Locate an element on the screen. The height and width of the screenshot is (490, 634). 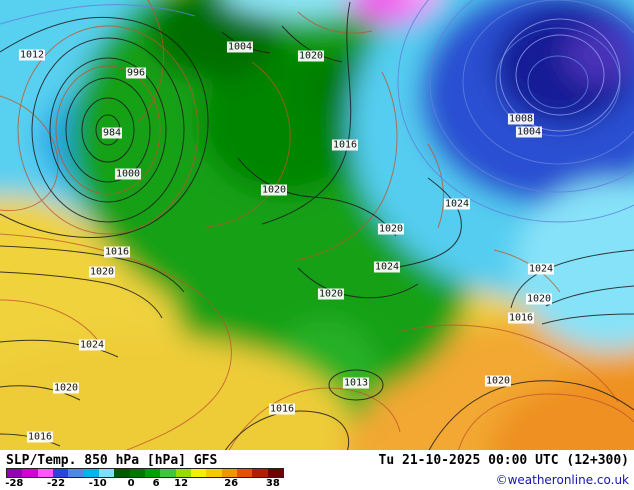
legend-tick: 6 is located at coordinates (156, 483).